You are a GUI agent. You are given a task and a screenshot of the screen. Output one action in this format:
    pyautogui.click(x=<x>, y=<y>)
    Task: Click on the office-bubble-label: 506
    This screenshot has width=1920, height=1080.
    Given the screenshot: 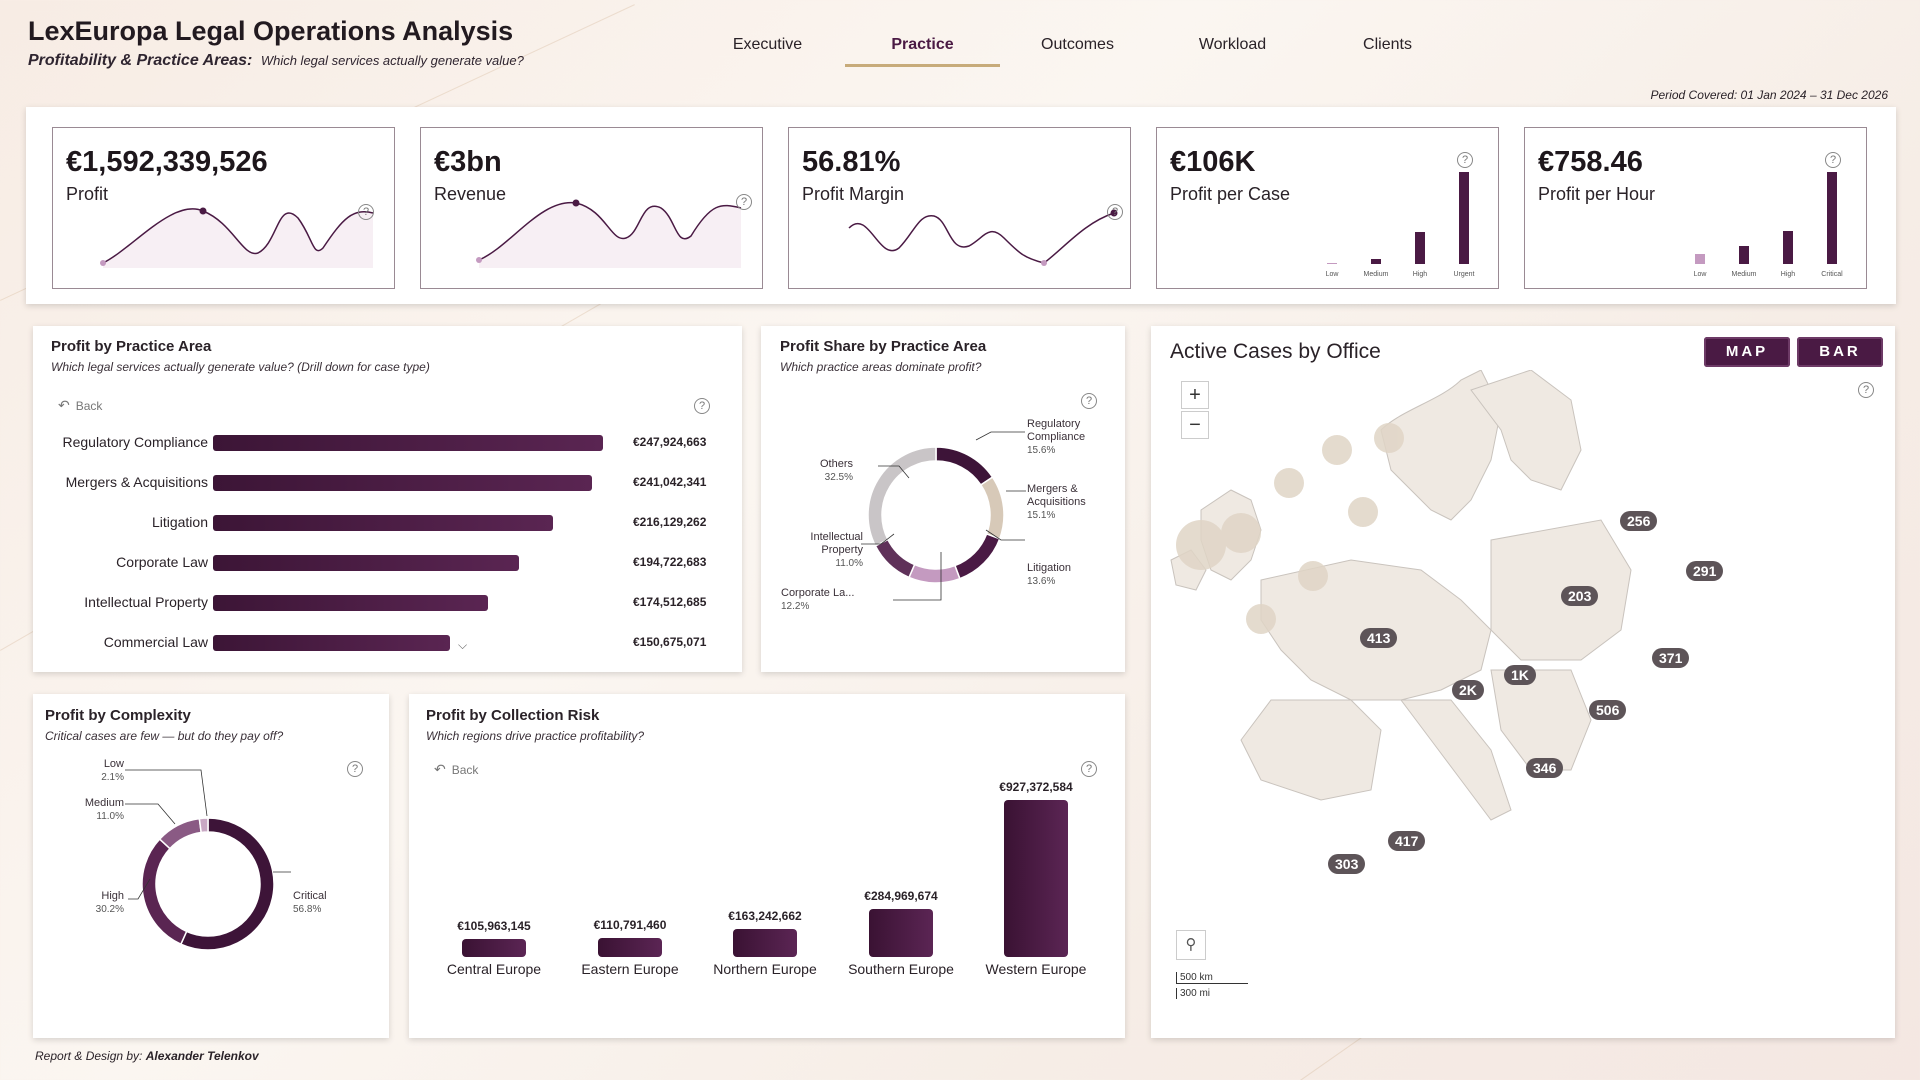 What is the action you would take?
    pyautogui.click(x=1608, y=710)
    